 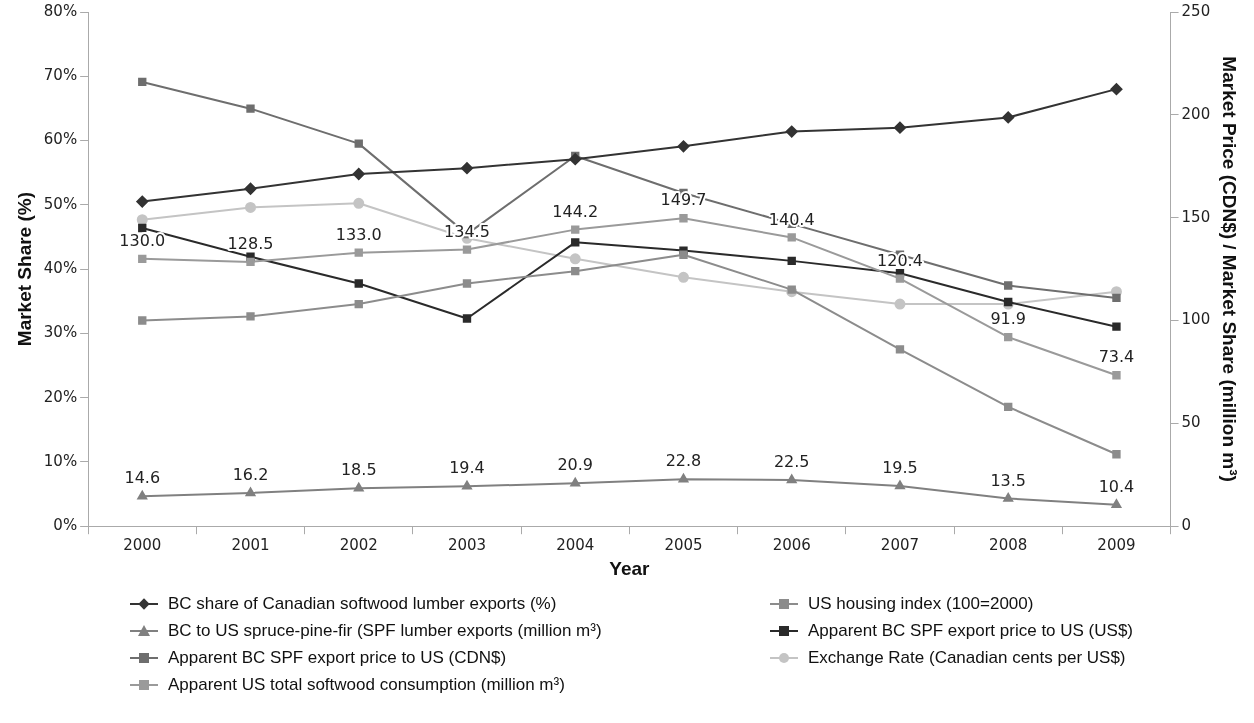 I want to click on y-tick-label: 30%, so click(x=60, y=332).